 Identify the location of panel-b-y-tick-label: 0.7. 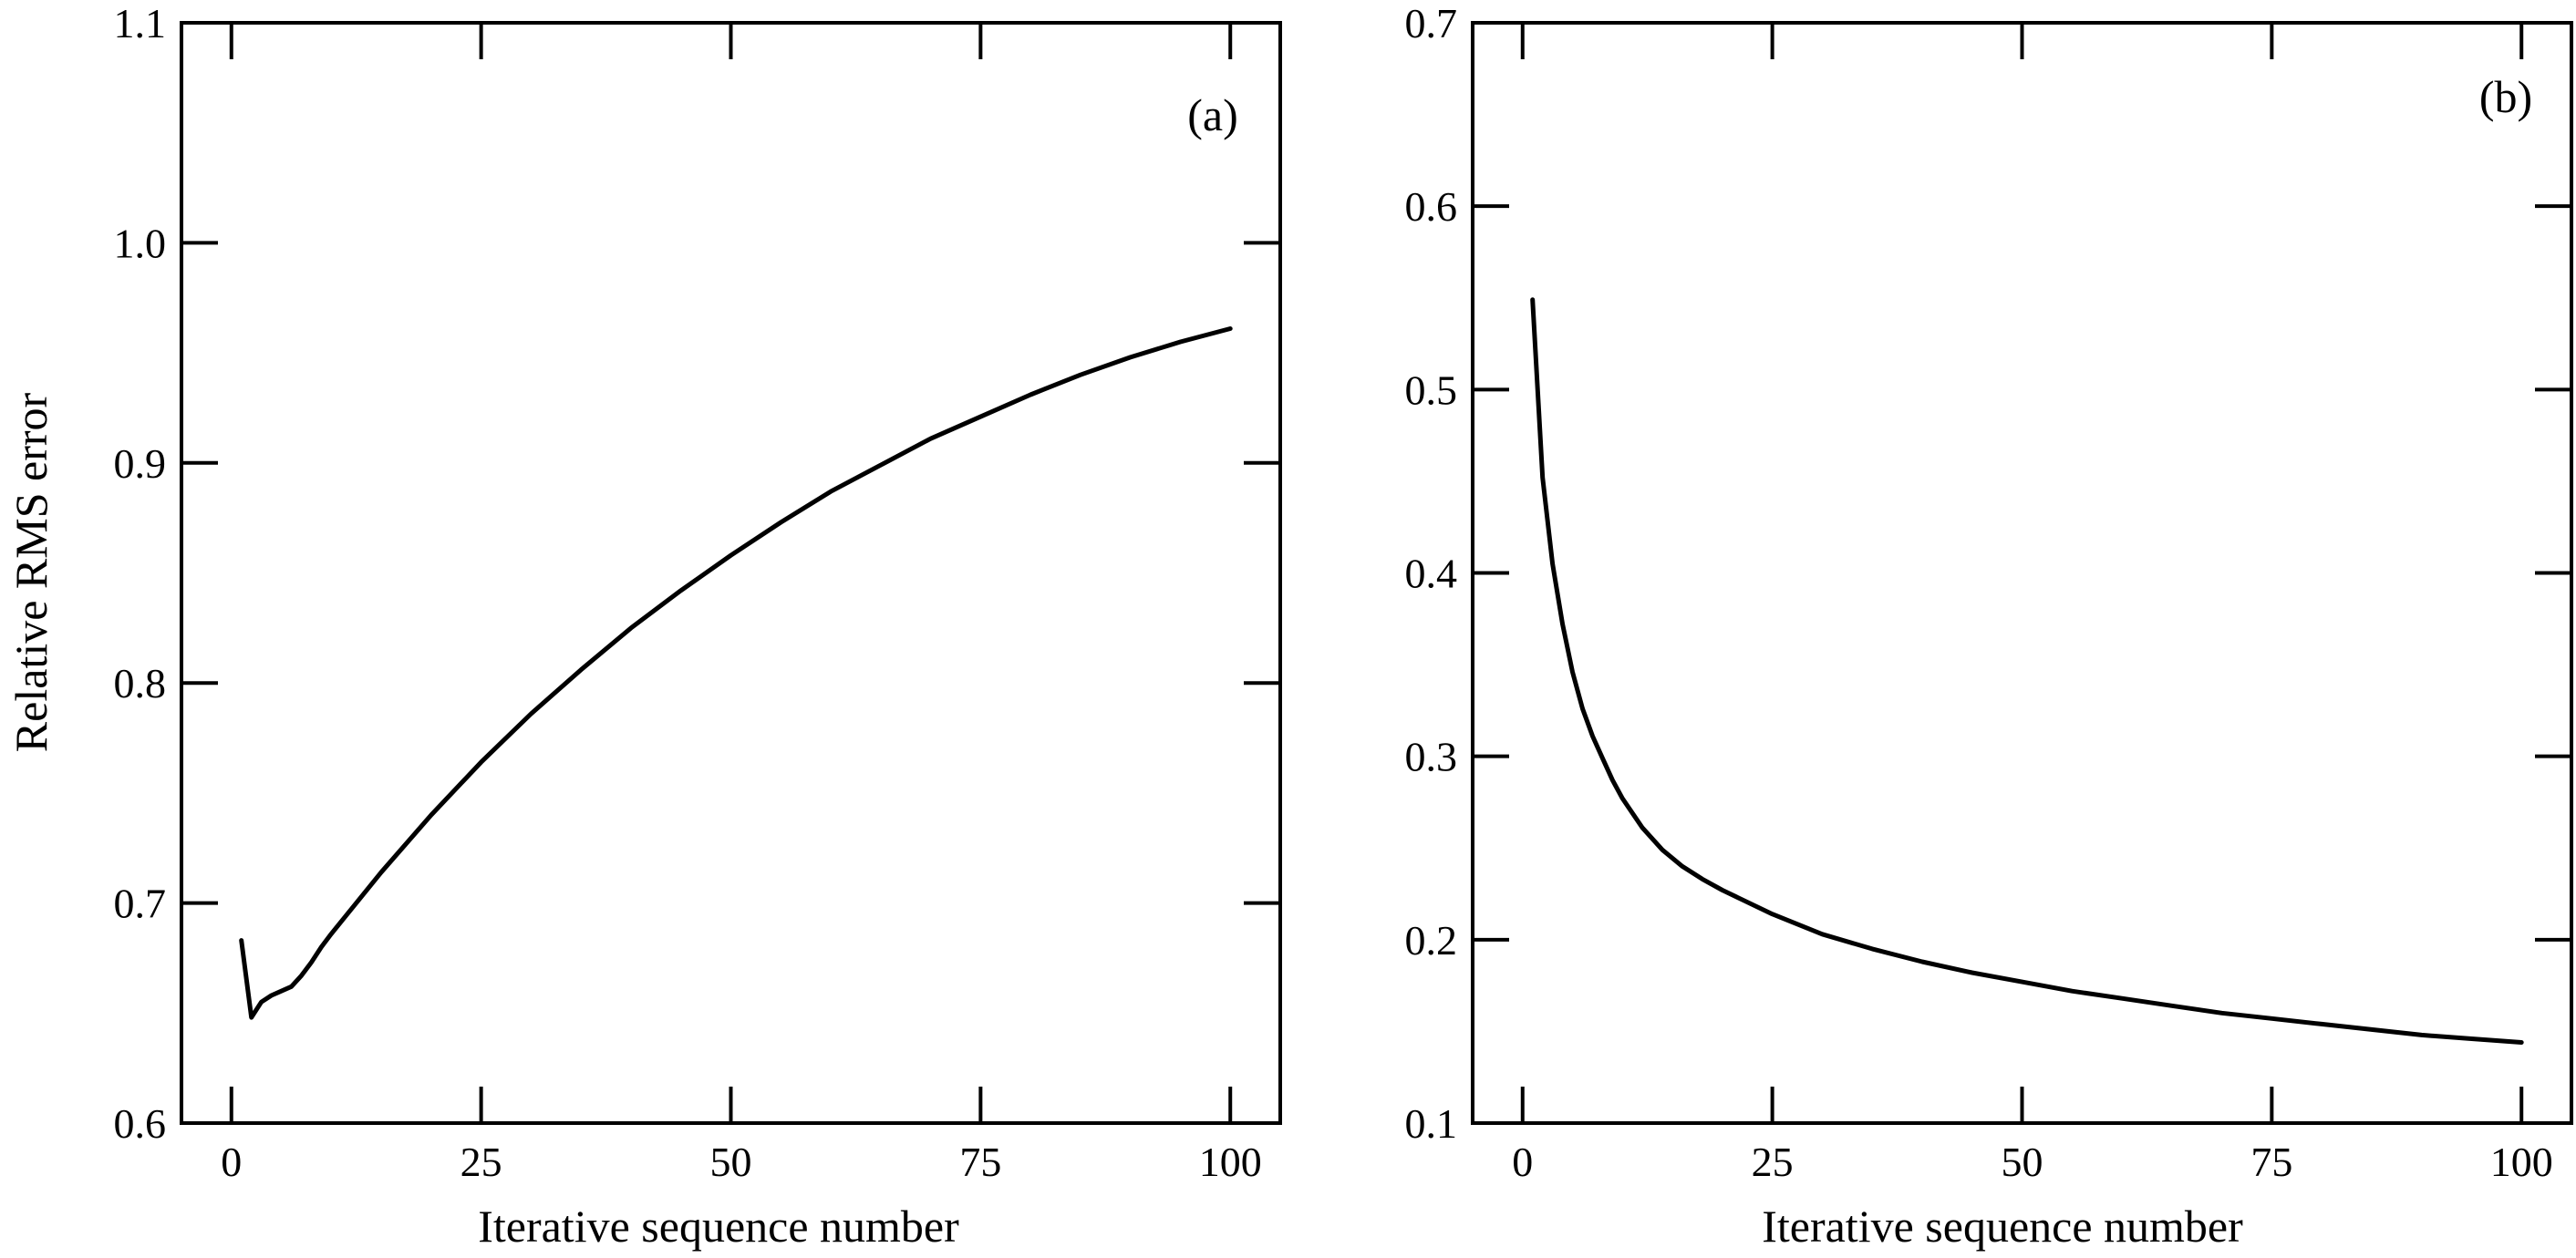
(1431, 23).